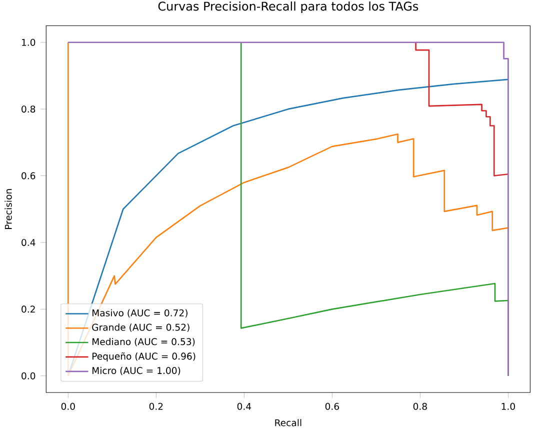 The width and height of the screenshot is (537, 432). Describe the element at coordinates (244, 406) in the screenshot. I see `x-tick-label: 0.4` at that location.